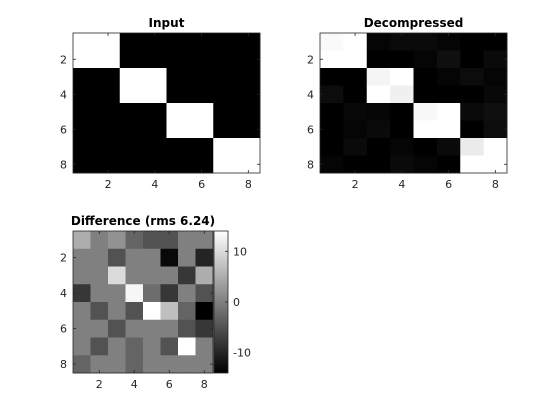  I want to click on panel-difference: Difference (rms 6.24) 2 4 6 8 2 4 6 8, so click(137, 302).